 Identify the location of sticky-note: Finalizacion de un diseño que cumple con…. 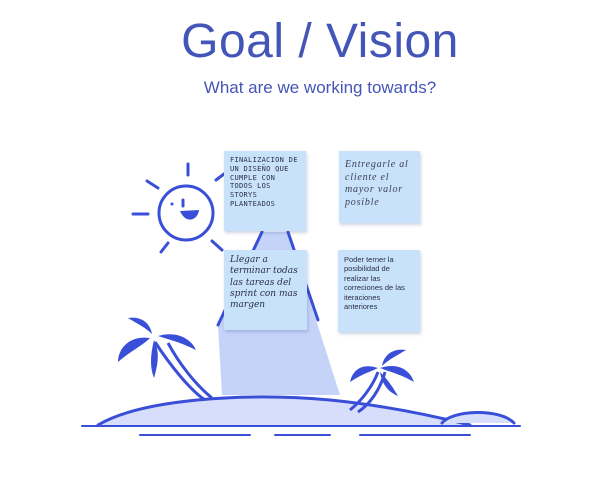
(265, 191).